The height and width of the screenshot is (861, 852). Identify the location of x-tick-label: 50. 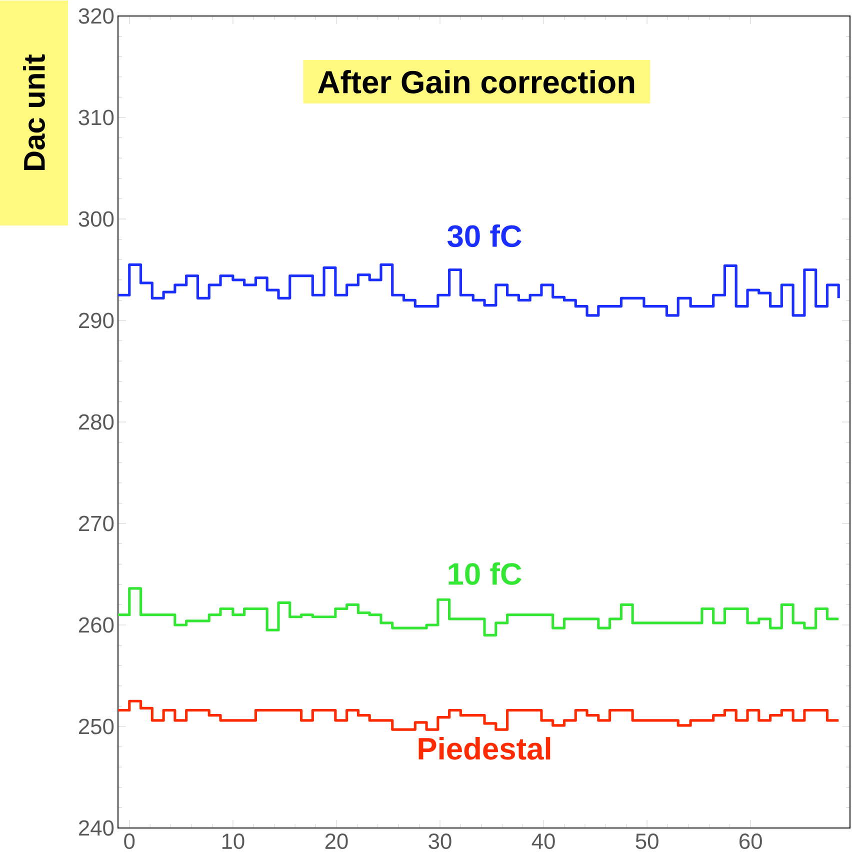
(647, 842).